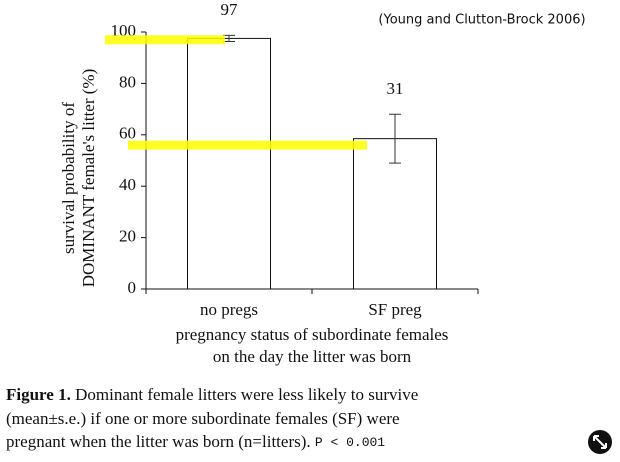 The image size is (620, 462). What do you see at coordinates (127, 236) in the screenshot?
I see `y-tick-label: 20` at bounding box center [127, 236].